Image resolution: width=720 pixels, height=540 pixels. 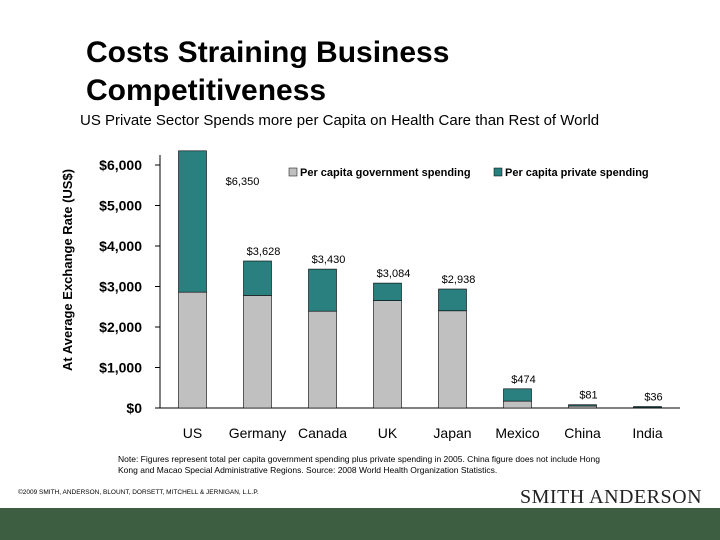 I want to click on y-tick-label: $3,000, so click(x=120, y=287).